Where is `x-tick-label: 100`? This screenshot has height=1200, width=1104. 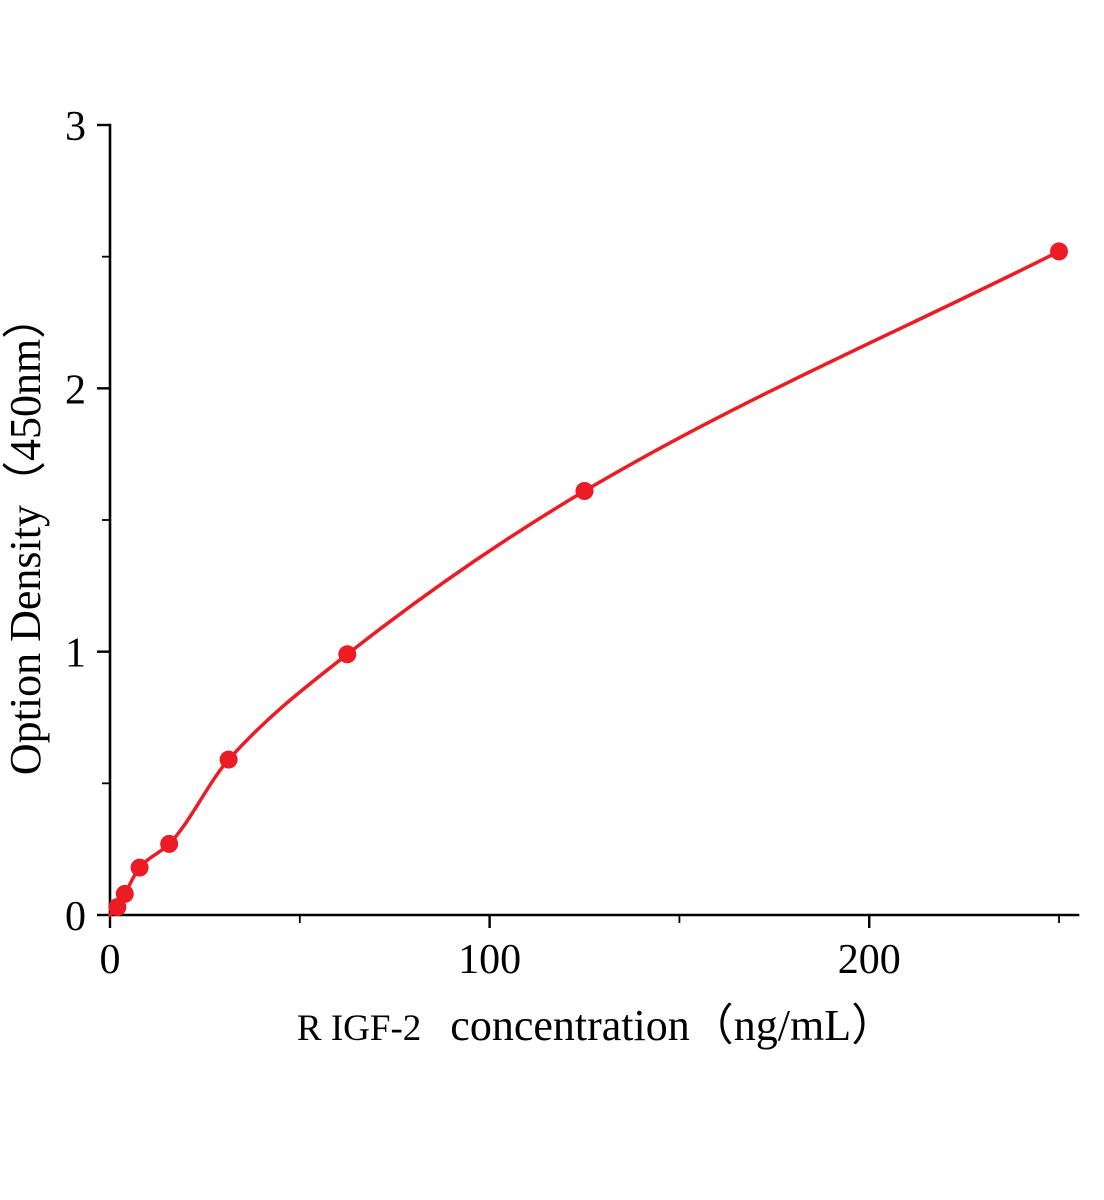 x-tick-label: 100 is located at coordinates (489, 960).